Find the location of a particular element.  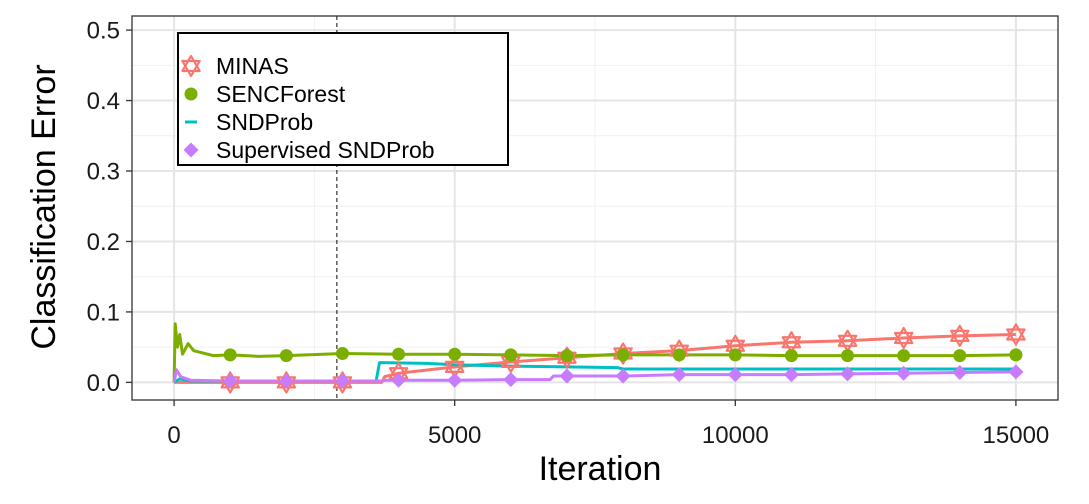

legend-keys is located at coordinates (191, 106).